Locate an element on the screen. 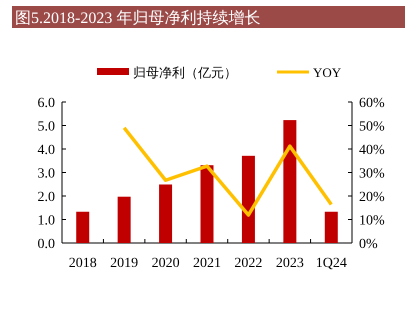  y-tick-label: 1.0 is located at coordinates (46, 221).